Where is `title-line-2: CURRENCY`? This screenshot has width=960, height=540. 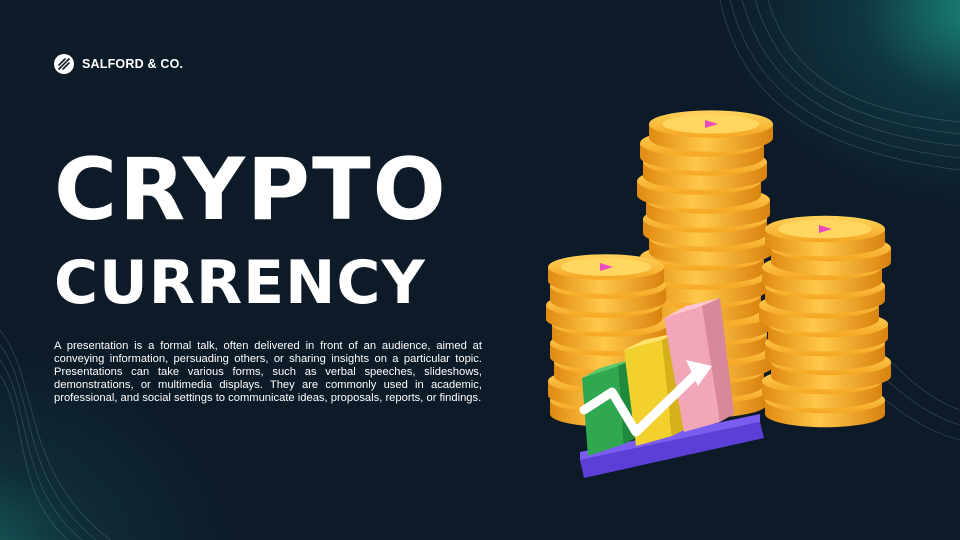 title-line-2: CURRENCY is located at coordinates (240, 283).